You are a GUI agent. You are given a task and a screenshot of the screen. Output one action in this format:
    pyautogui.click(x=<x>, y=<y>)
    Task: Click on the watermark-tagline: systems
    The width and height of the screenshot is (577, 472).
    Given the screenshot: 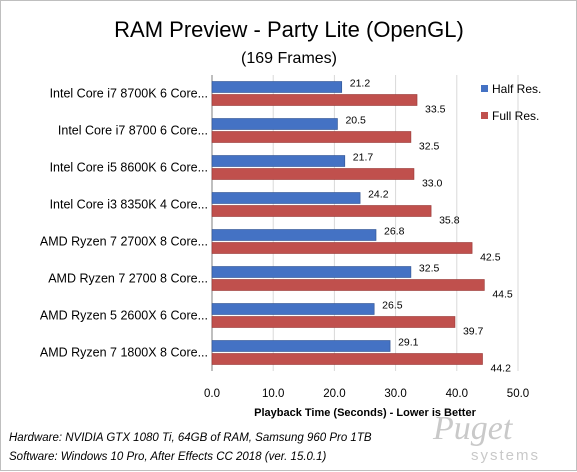 What is the action you would take?
    pyautogui.click(x=505, y=455)
    